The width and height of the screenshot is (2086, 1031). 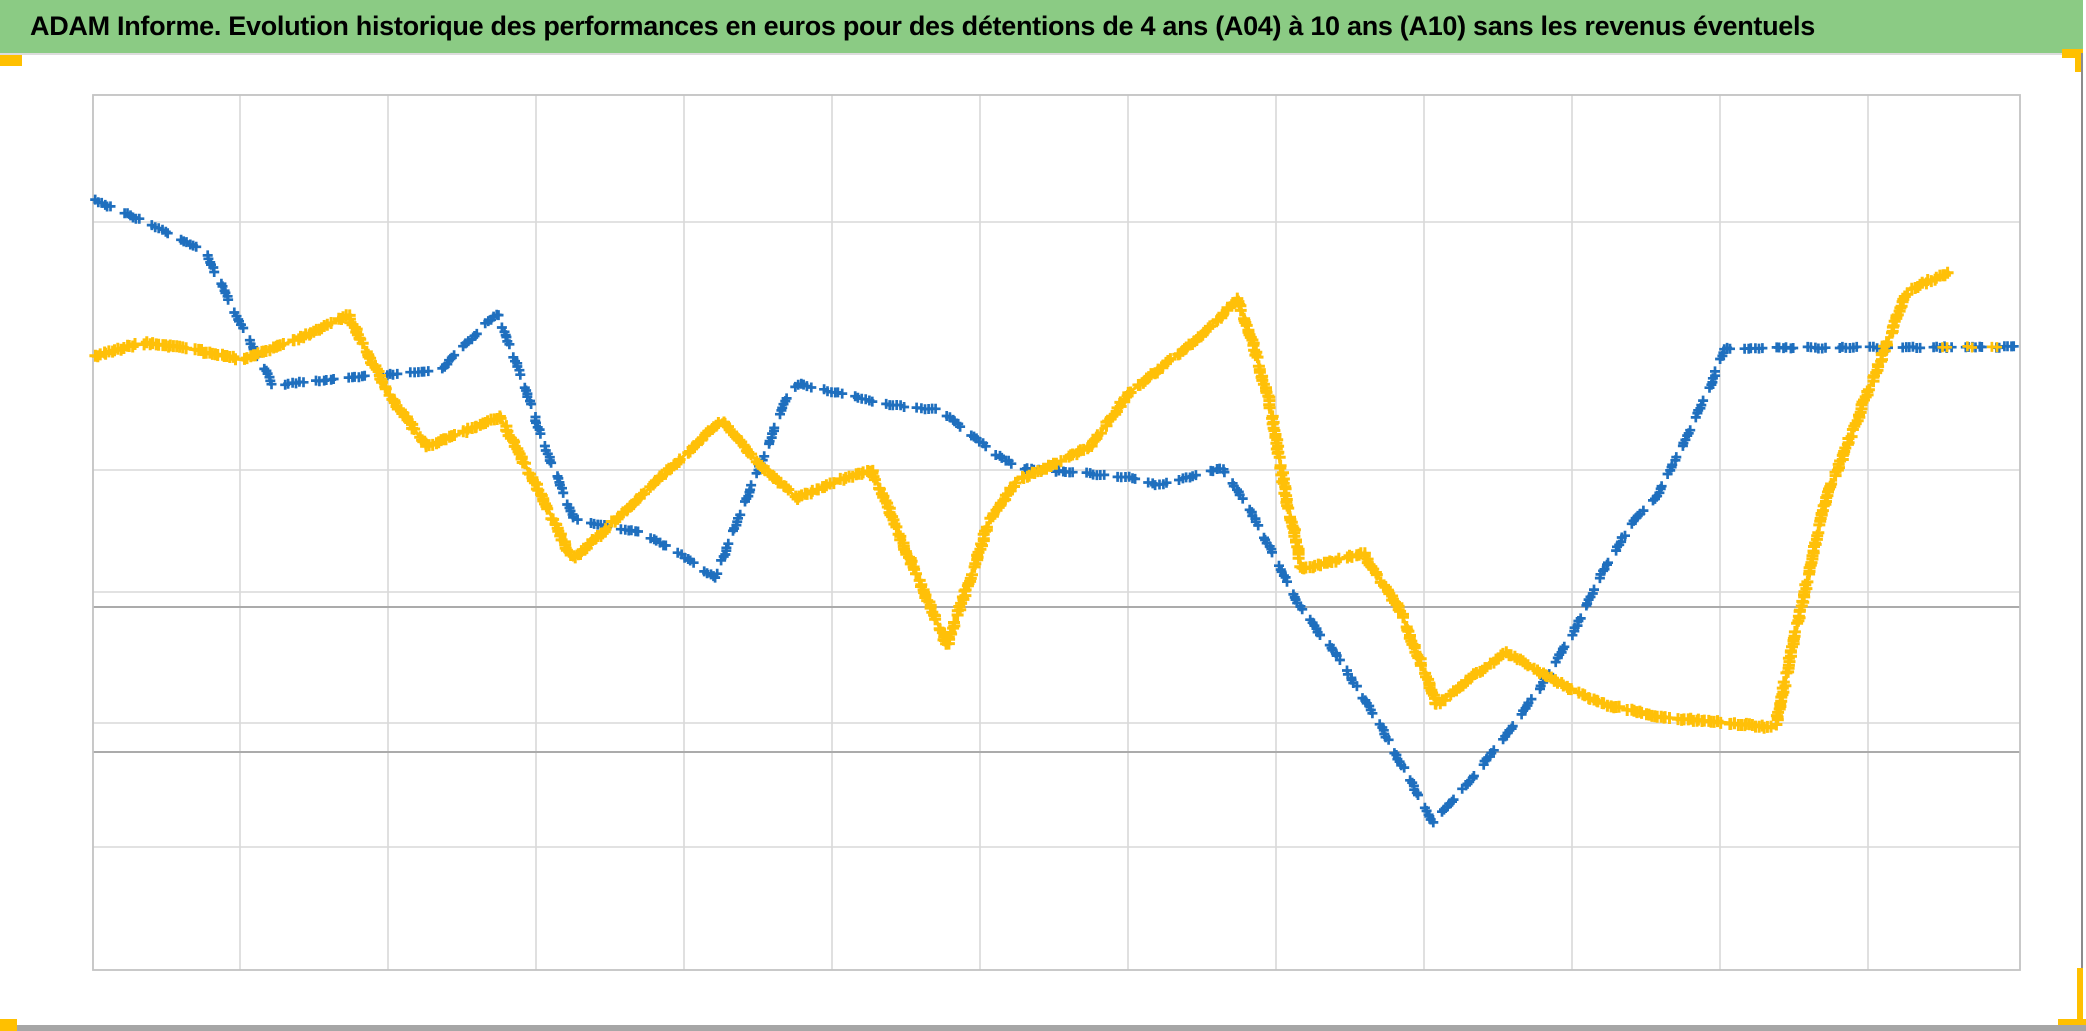 I want to click on corner-accent-top-right, so click(x=2072, y=53).